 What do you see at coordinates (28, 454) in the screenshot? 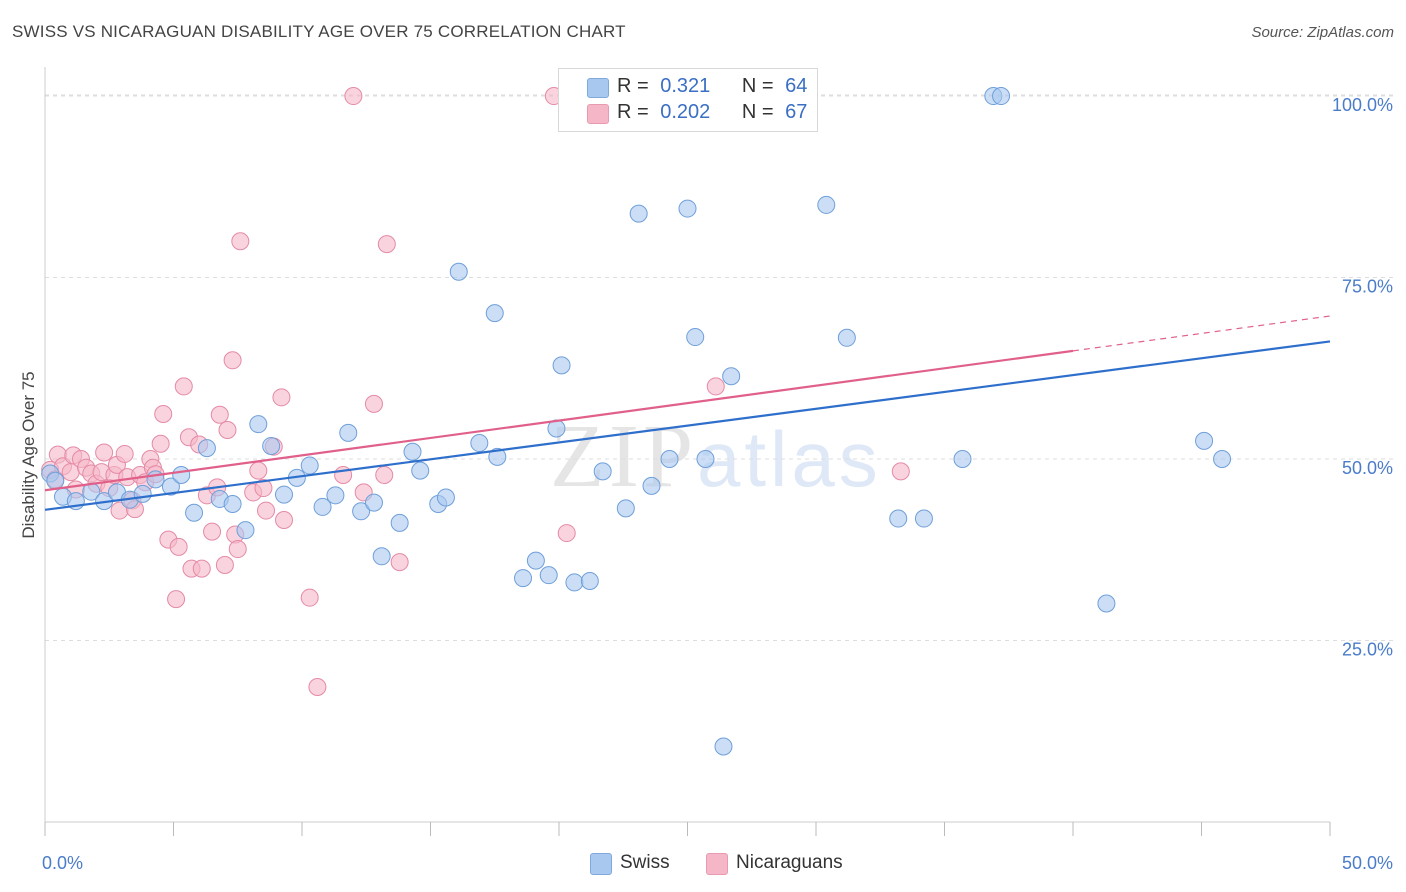
I see `y-axis-title: Disability Age Over 75` at bounding box center [28, 454].